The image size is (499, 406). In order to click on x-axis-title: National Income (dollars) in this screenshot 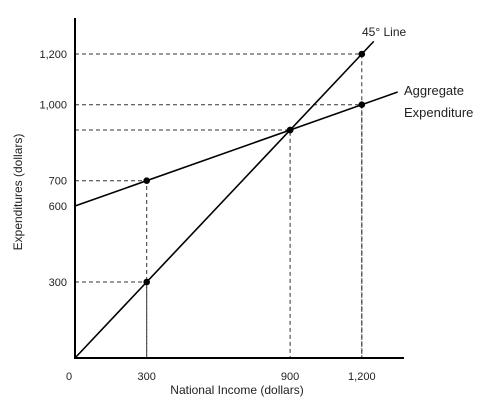, I will do `click(236, 390)`.